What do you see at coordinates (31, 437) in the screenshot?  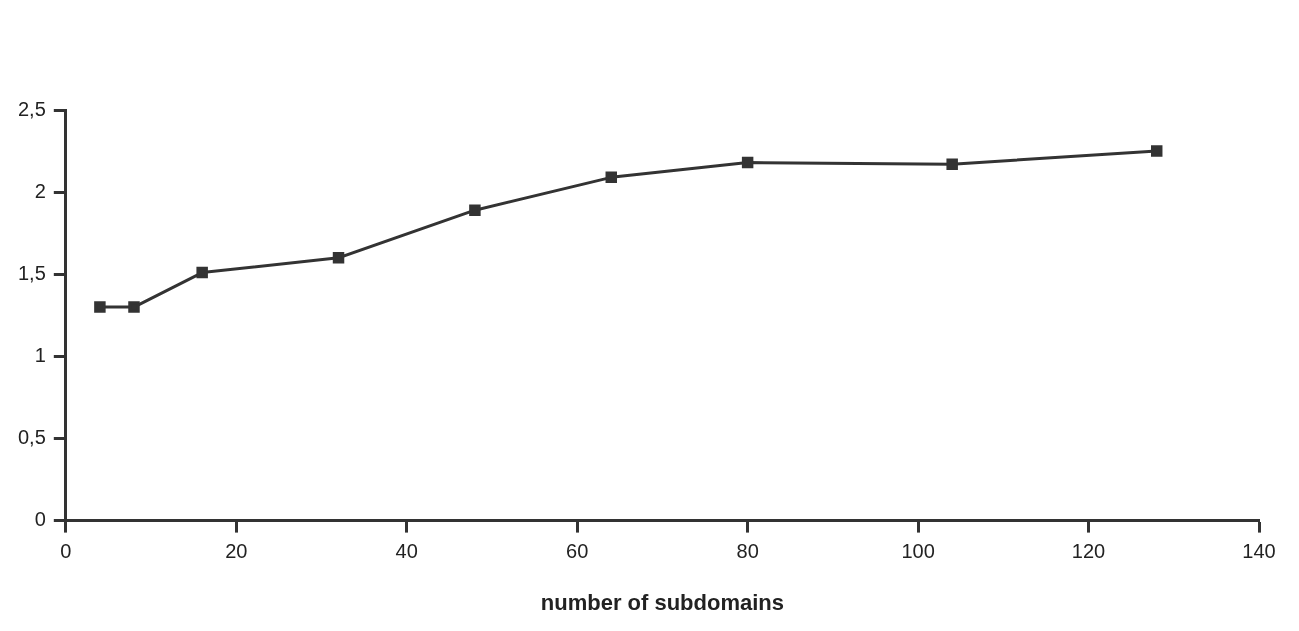 I see `y-tick-label: 0,5` at bounding box center [31, 437].